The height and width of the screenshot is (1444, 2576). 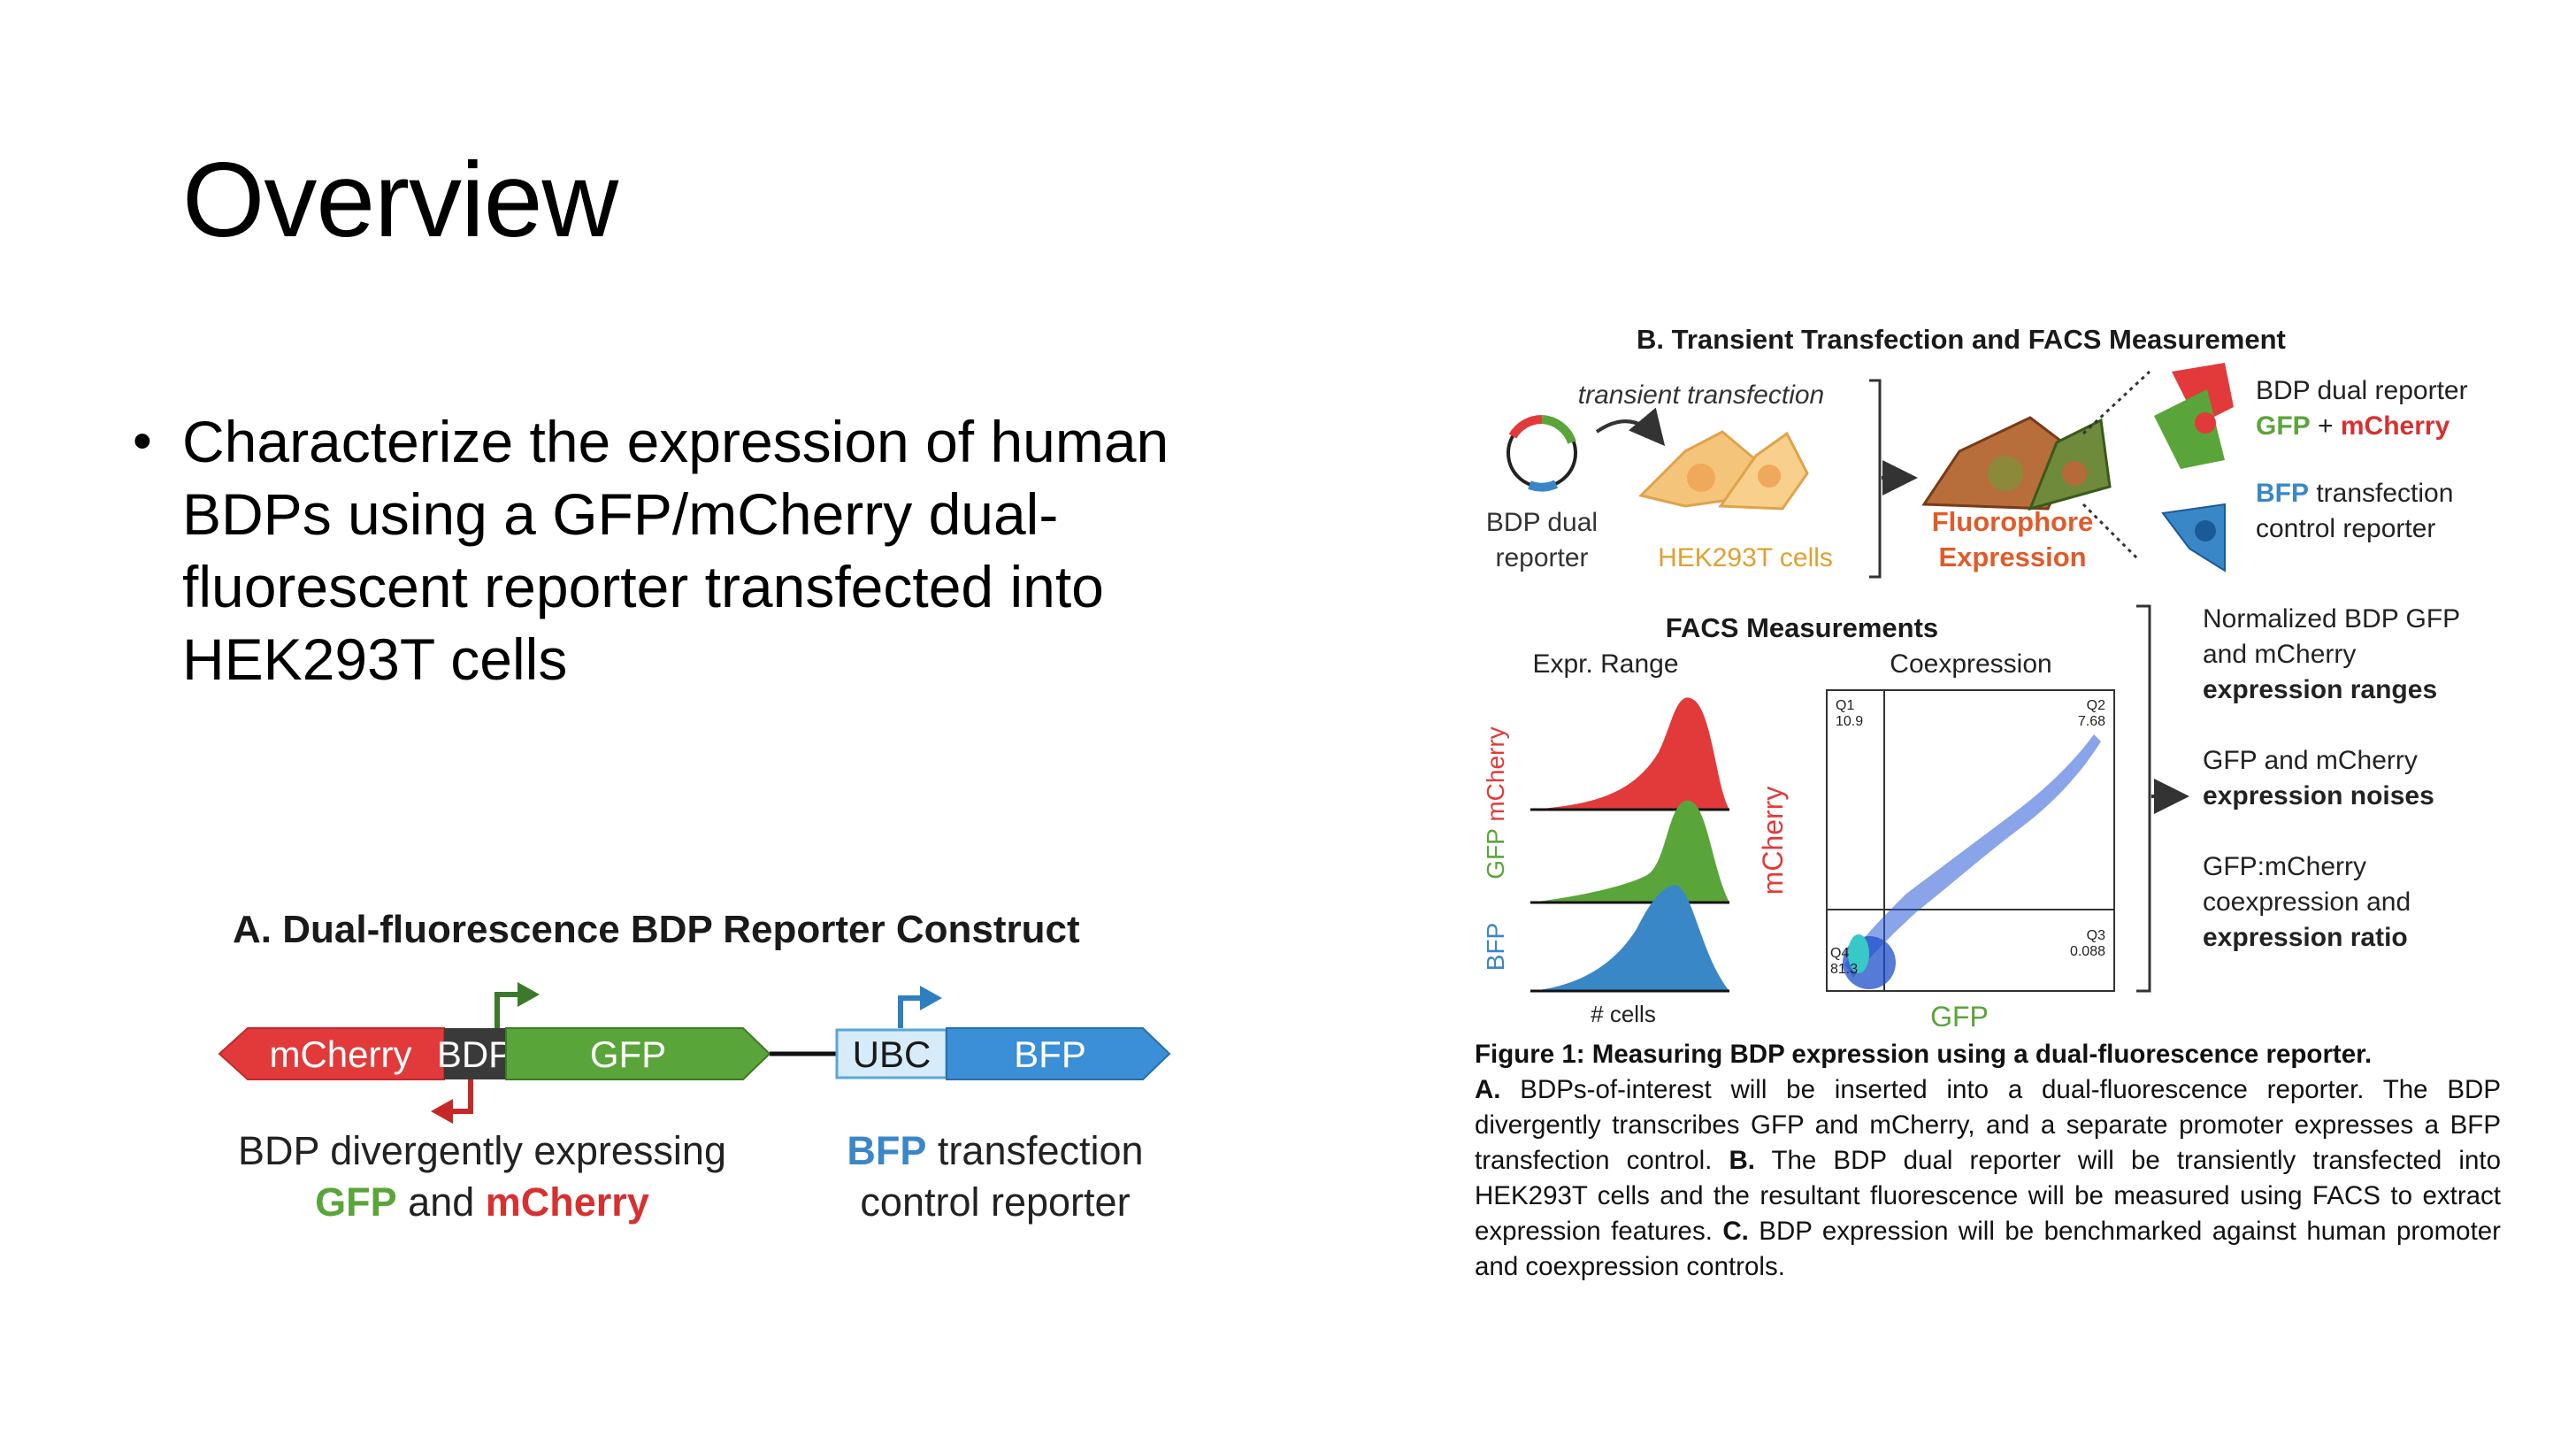 What do you see at coordinates (1495, 773) in the screenshot?
I see `hist-label-mcherry: mCherry` at bounding box center [1495, 773].